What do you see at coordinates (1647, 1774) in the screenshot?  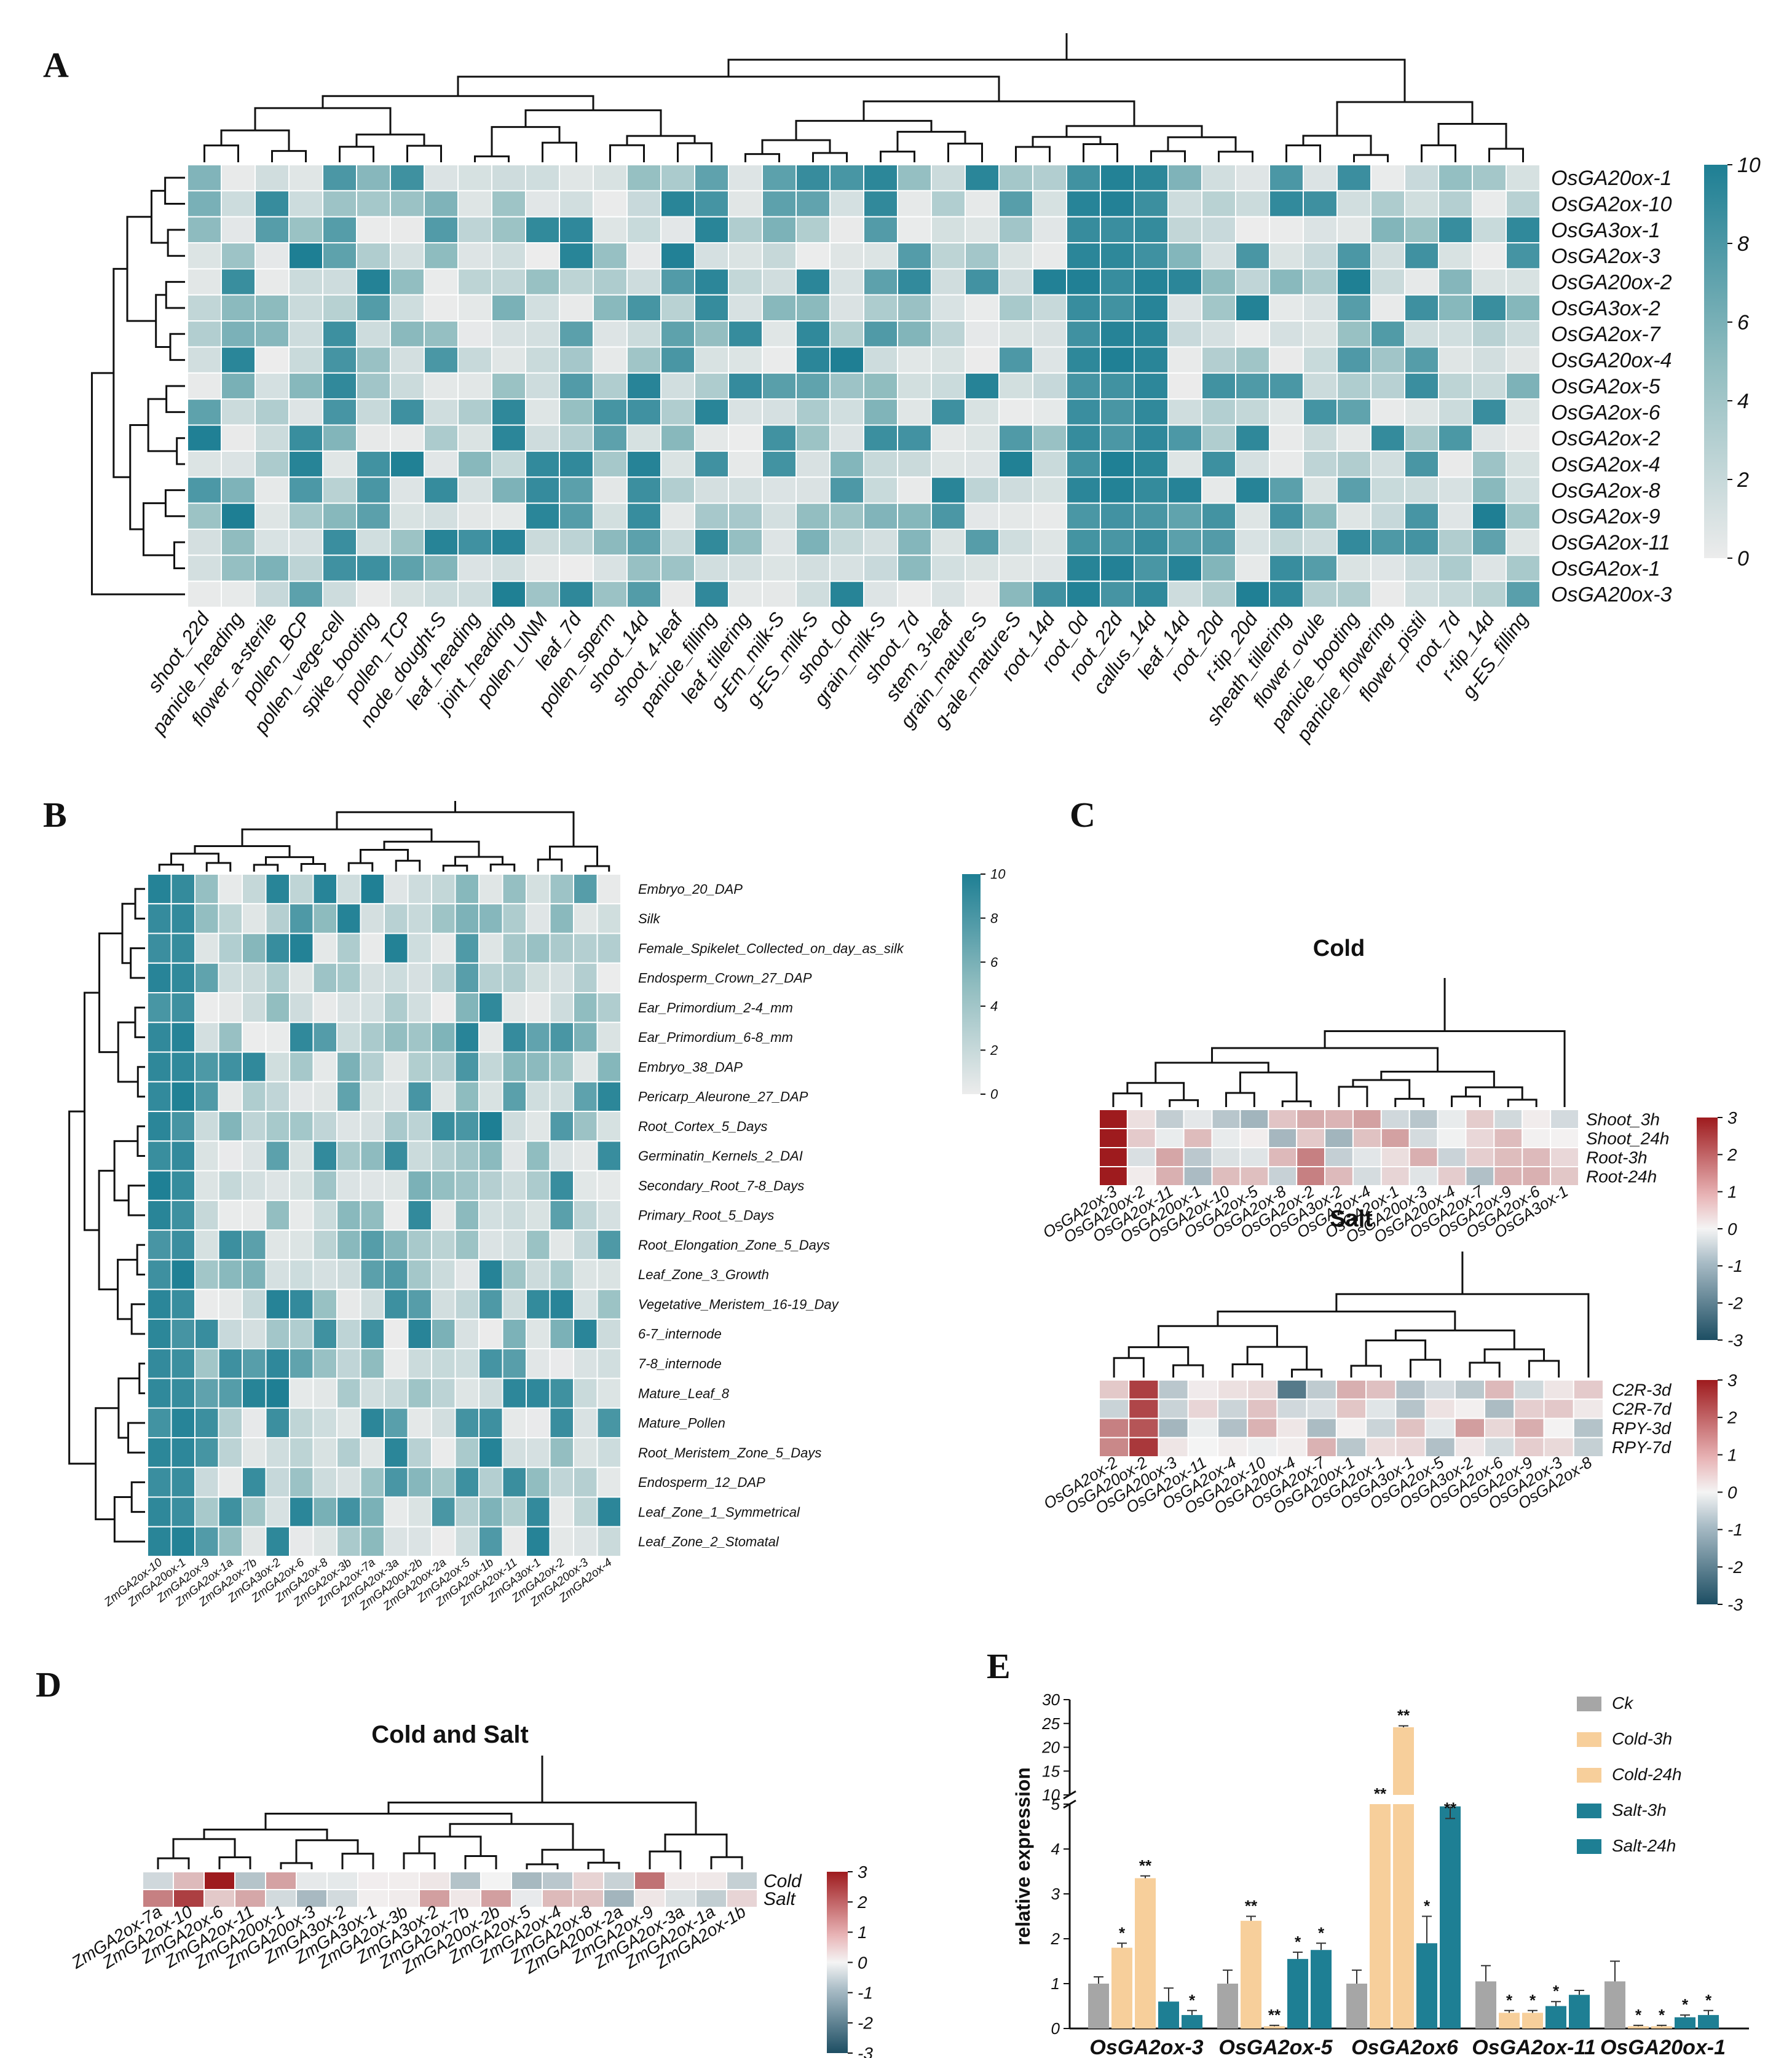 I see `legend-label: Cold-24h` at bounding box center [1647, 1774].